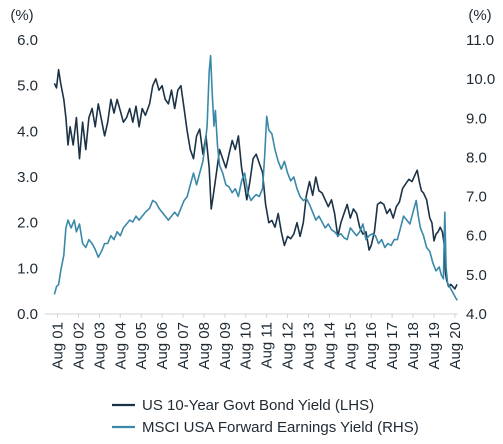  I want to click on left-axis-unit: (%), so click(21, 15).